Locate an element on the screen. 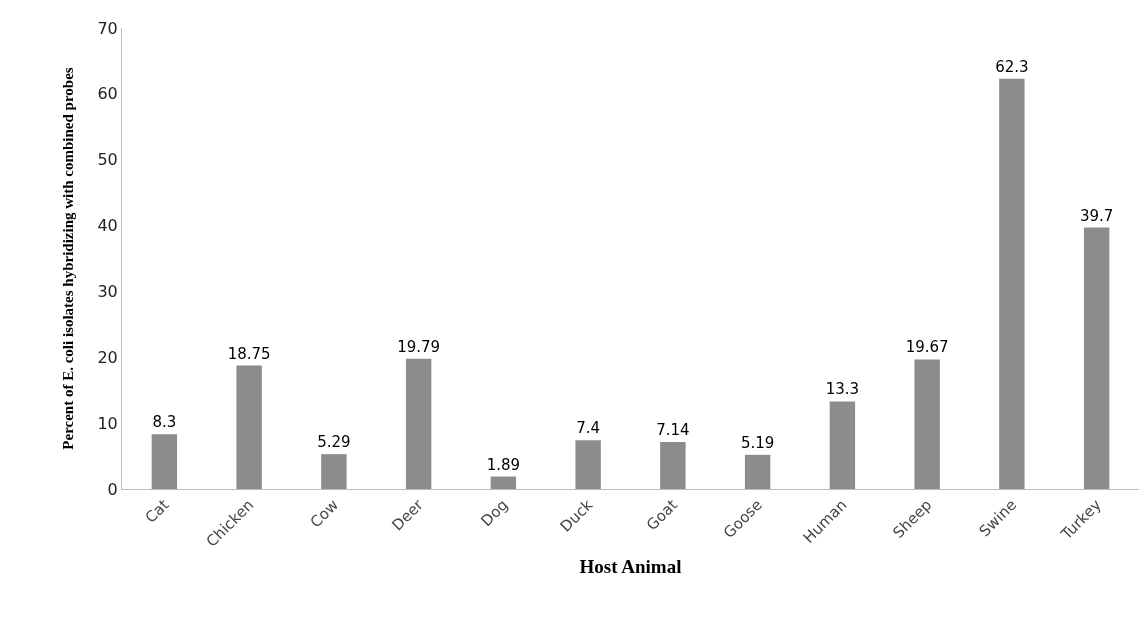  data-label: 7.14 is located at coordinates (673, 429).